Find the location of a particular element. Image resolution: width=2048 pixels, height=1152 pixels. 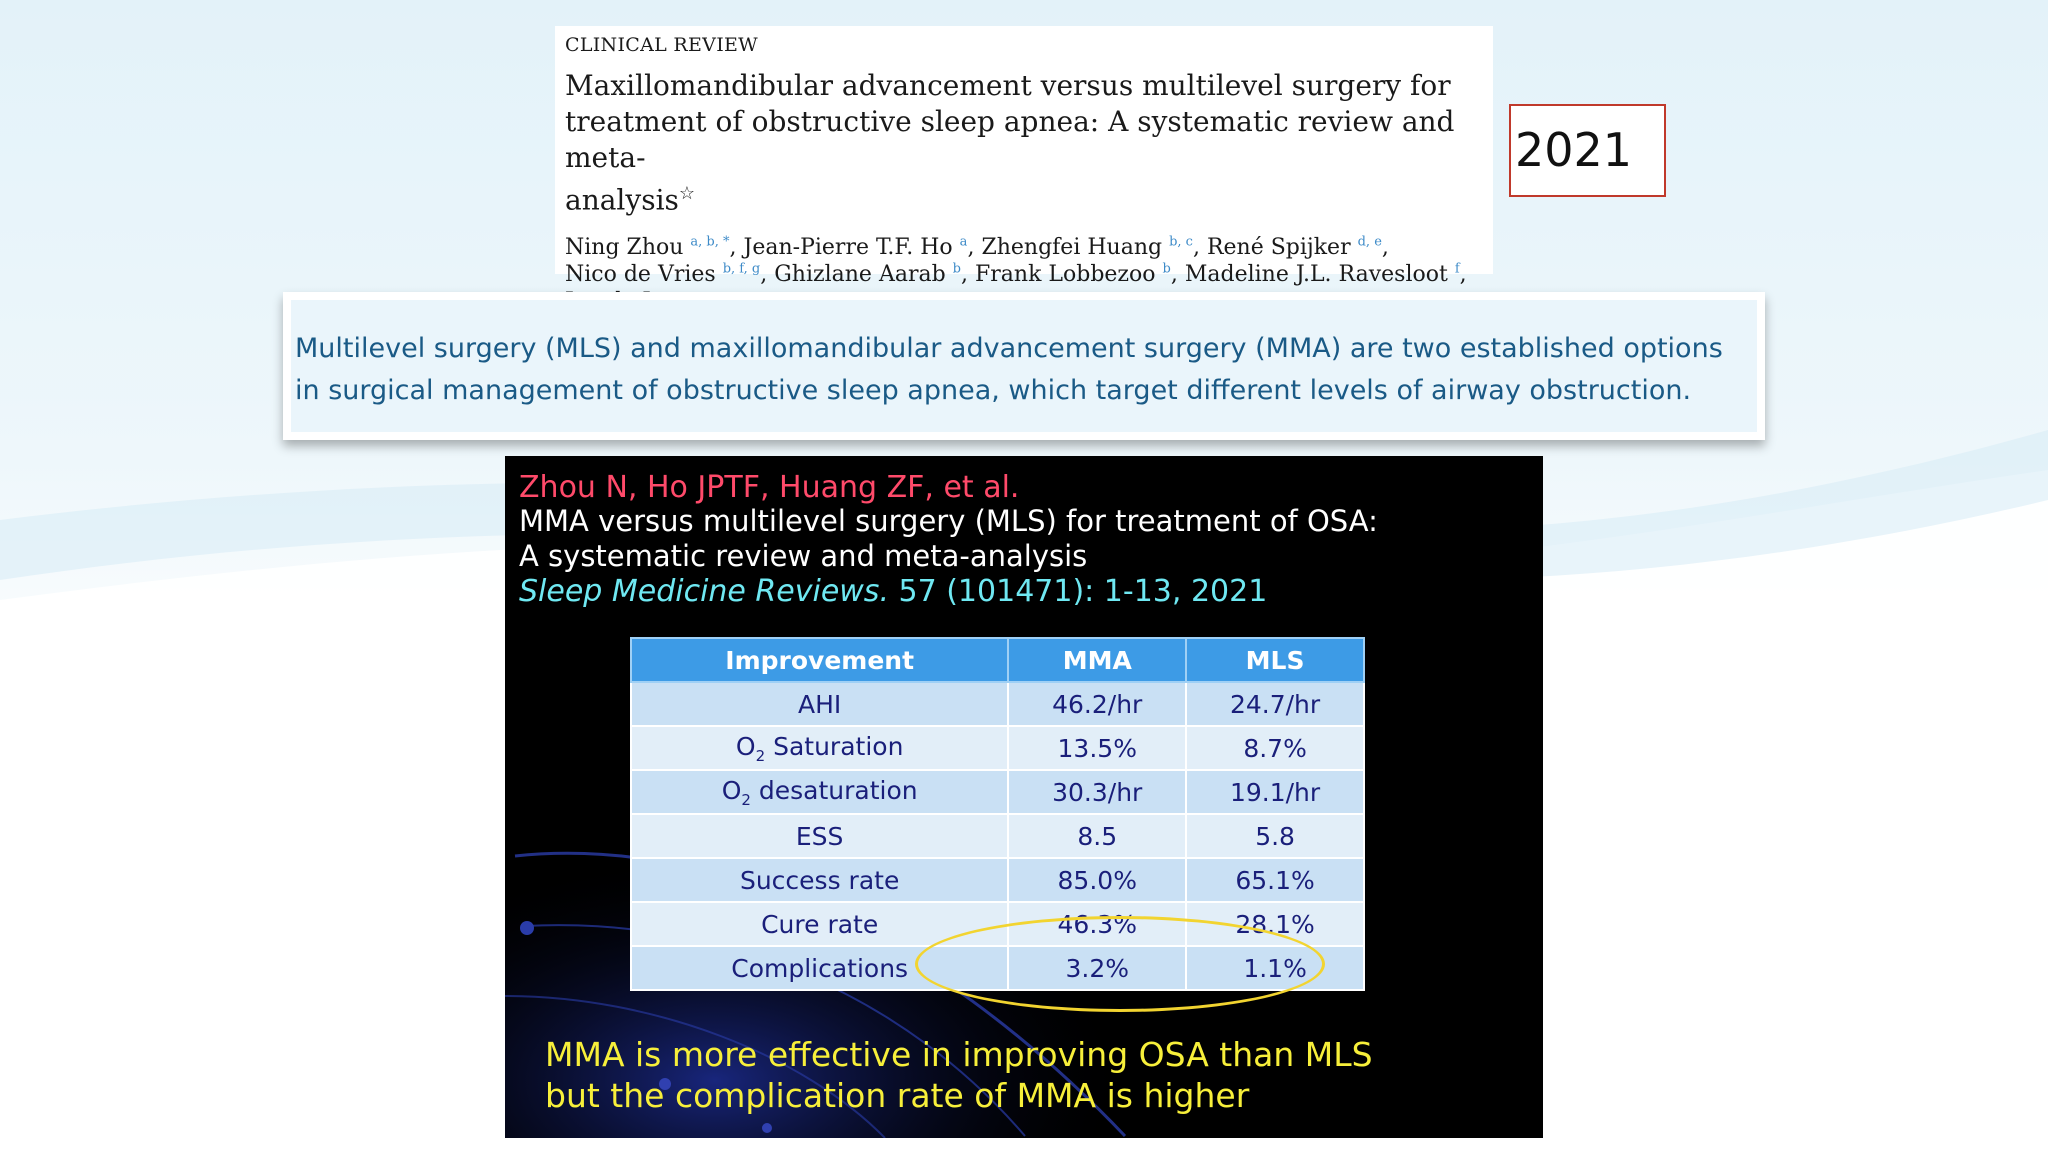

year-box: 2021 is located at coordinates (1587, 150).